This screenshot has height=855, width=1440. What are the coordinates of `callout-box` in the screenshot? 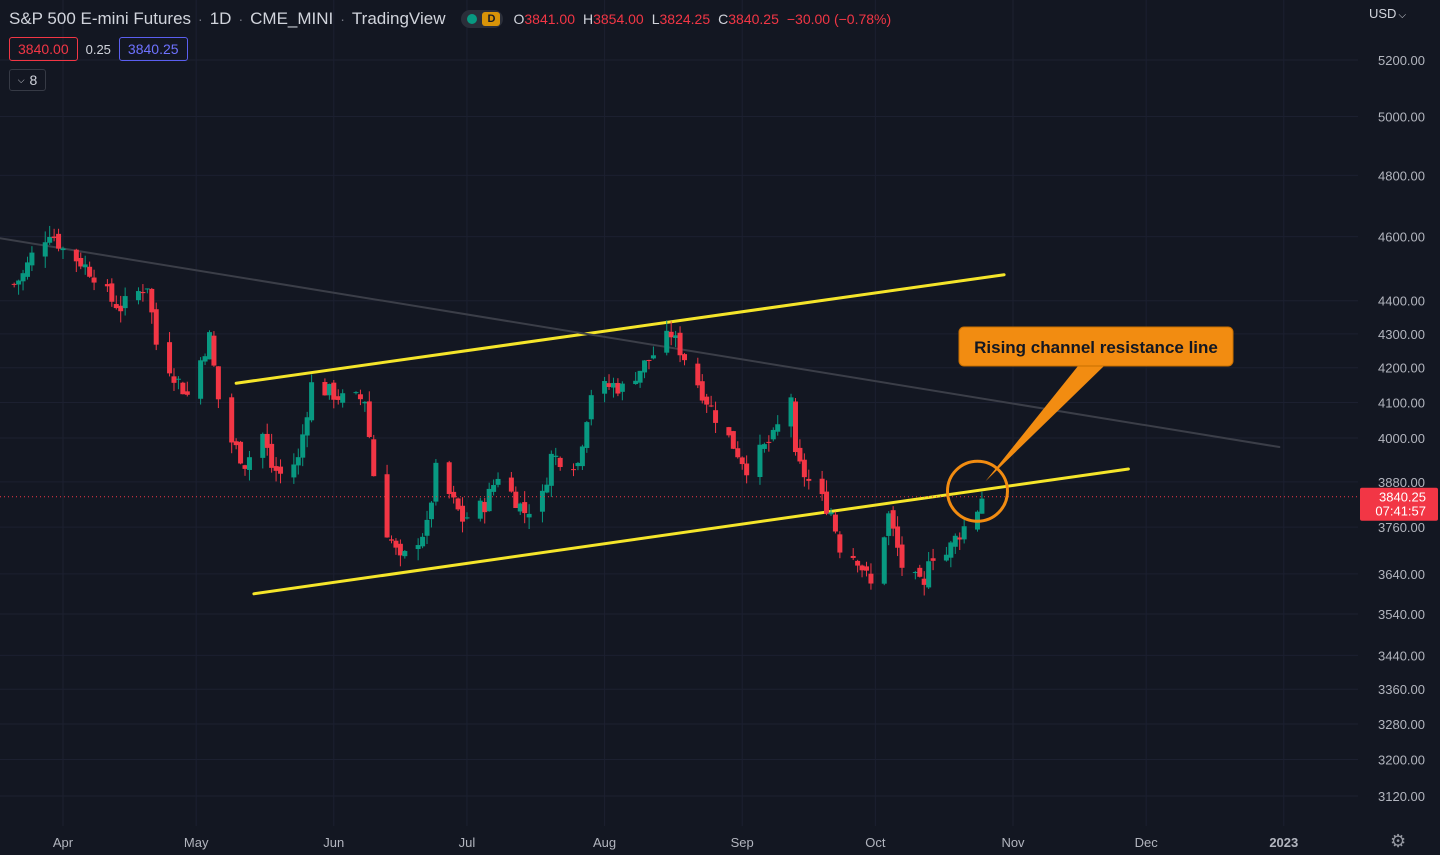 It's located at (1096, 346).